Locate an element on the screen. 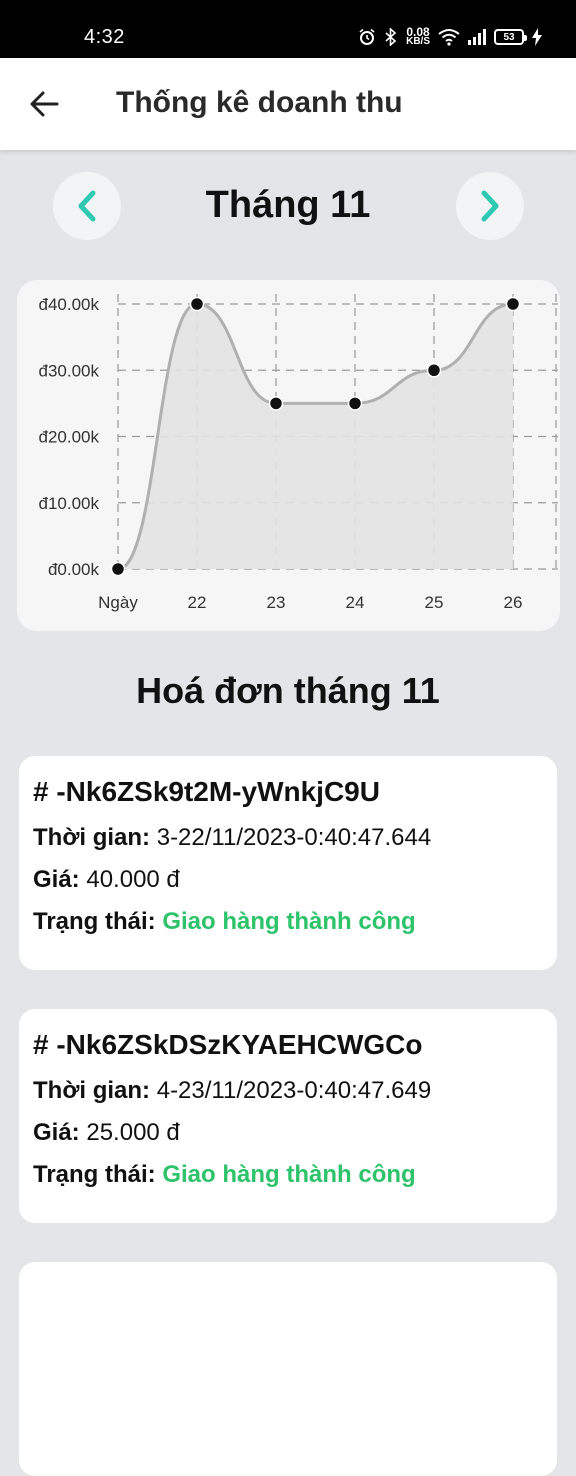 This screenshot has width=576, height=1476. alarm-icon is located at coordinates (367, 36).